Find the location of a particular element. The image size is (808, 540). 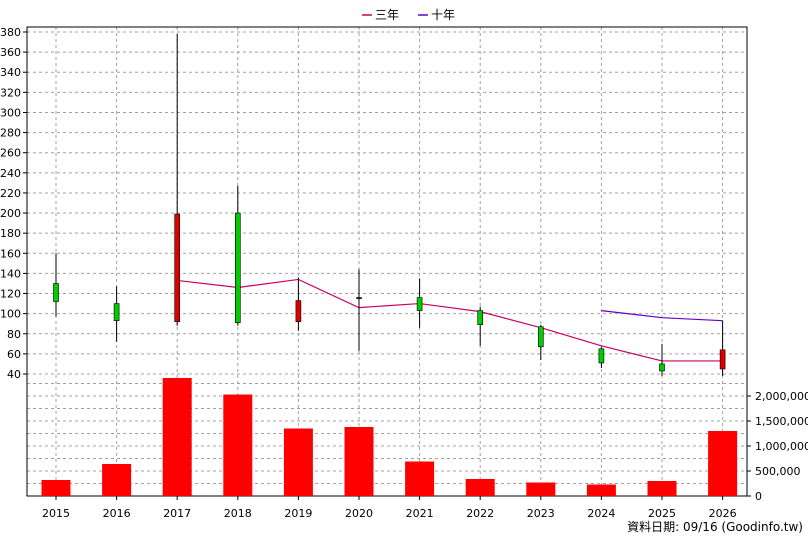

volume-bar-2017 is located at coordinates (177, 437).